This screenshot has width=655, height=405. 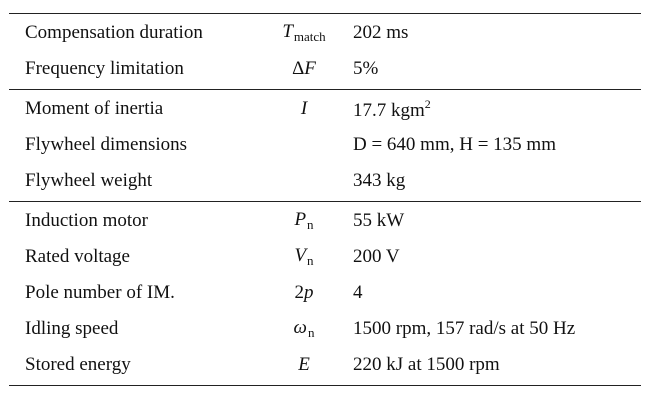 What do you see at coordinates (376, 256) in the screenshot?
I see `parameter-value: 200 V` at bounding box center [376, 256].